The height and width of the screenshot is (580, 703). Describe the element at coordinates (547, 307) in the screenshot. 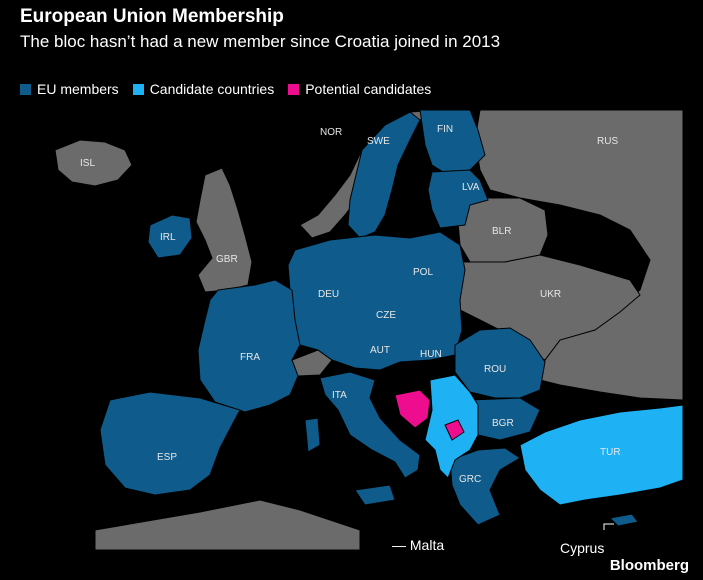

I see `country-ukr` at that location.